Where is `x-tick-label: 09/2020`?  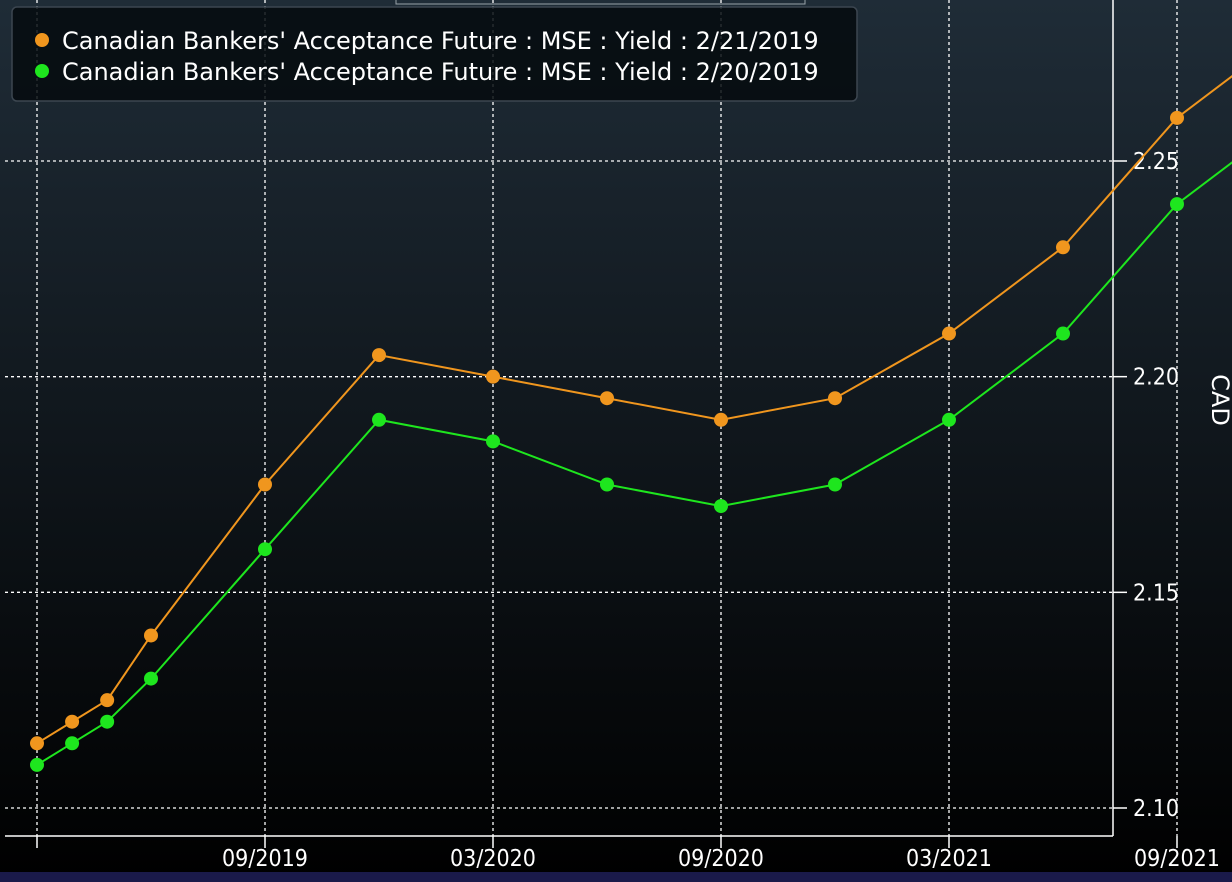 x-tick-label: 09/2020 is located at coordinates (721, 859).